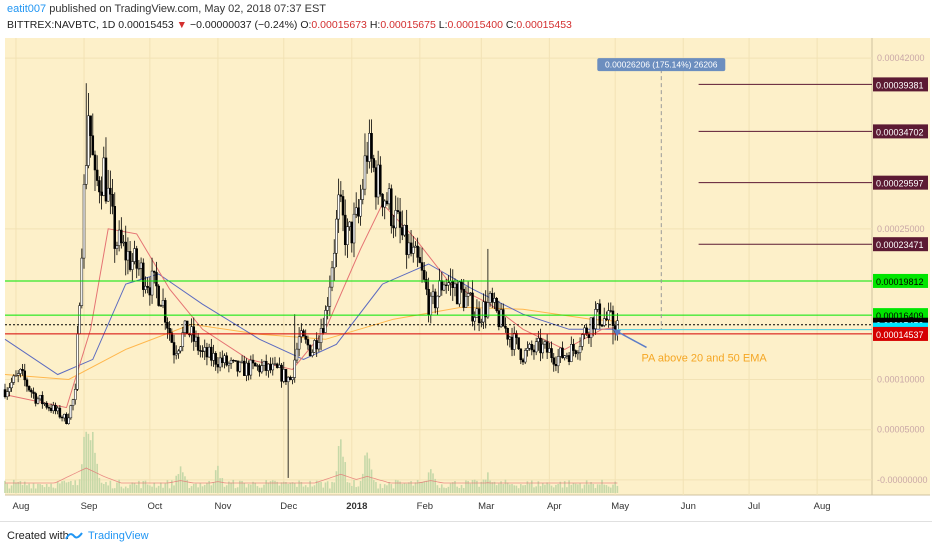 This screenshot has height=551, width=932. What do you see at coordinates (902, 480) in the screenshot?
I see `y-tick-label: -0.00000000` at bounding box center [902, 480].